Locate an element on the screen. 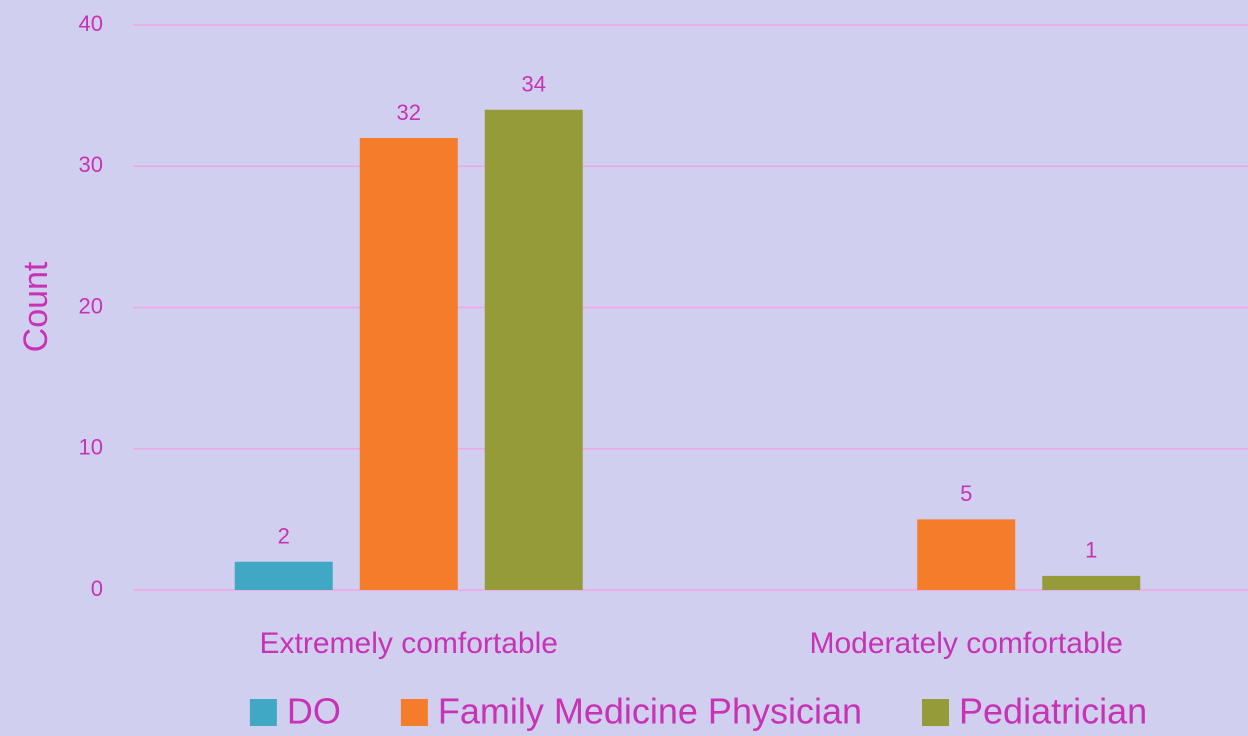 The image size is (1248, 736). data-label: 1 is located at coordinates (1091, 550).